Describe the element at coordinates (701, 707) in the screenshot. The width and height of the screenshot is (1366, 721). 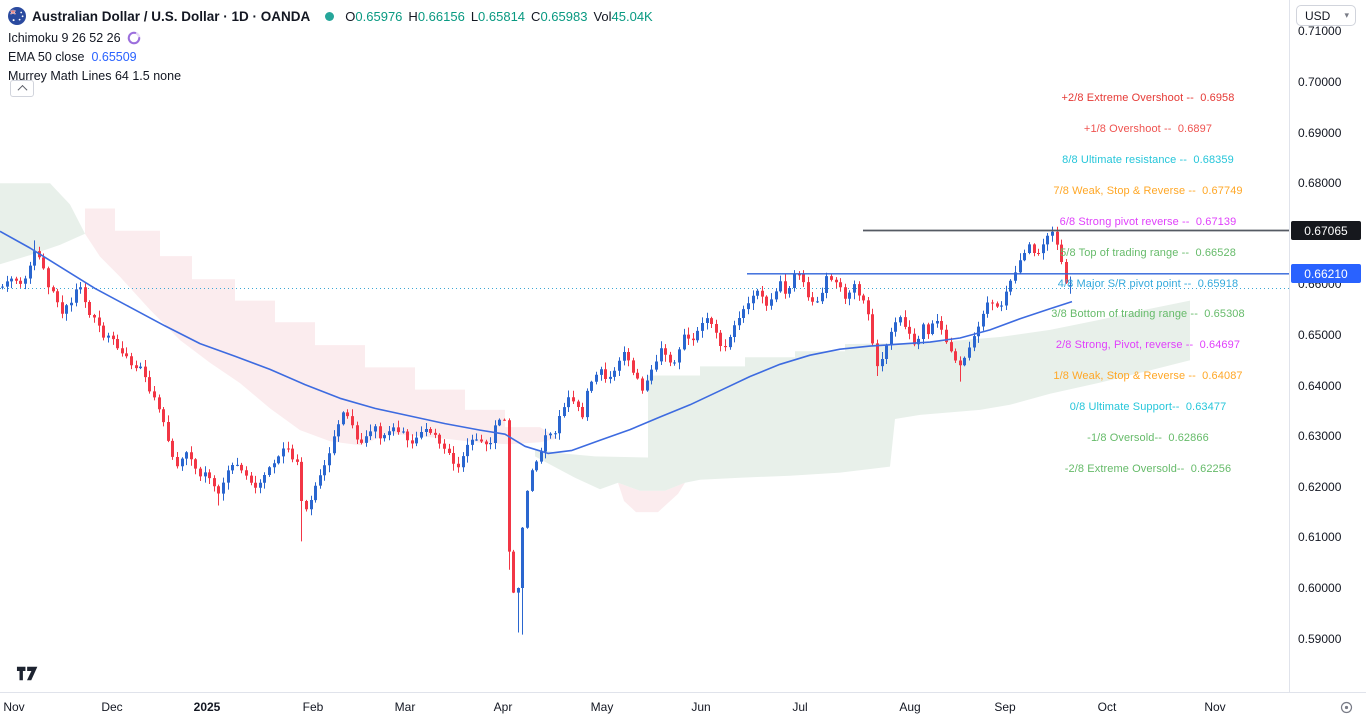
I see `time-axis-label: Jun` at that location.